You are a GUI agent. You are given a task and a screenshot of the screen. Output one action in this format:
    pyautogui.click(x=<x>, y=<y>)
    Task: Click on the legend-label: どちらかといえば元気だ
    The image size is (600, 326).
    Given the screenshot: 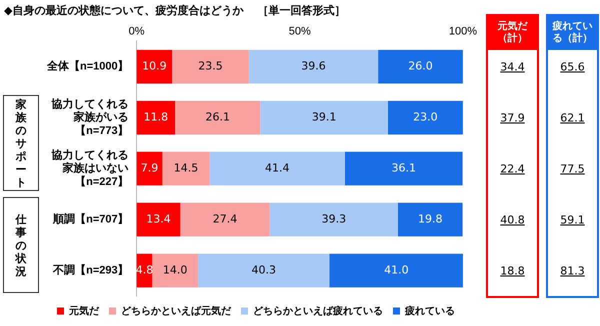 What is the action you would take?
    pyautogui.click(x=176, y=310)
    